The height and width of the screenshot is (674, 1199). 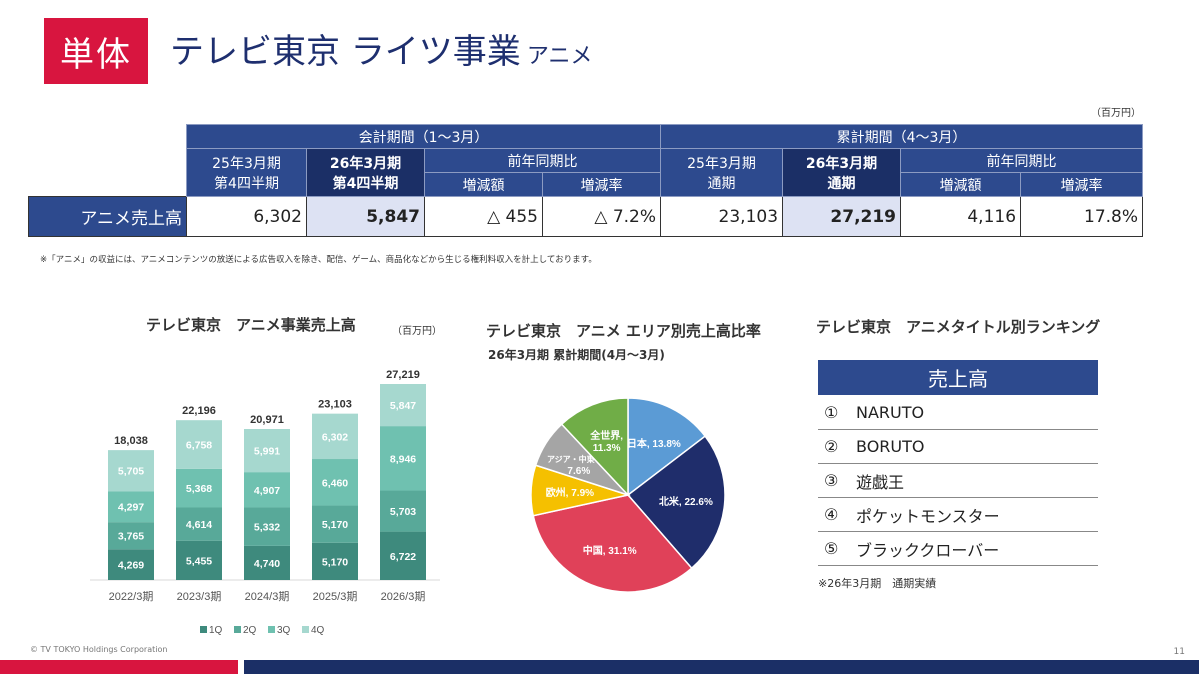 I want to click on bar-data-label: 5,455, so click(x=199, y=561).